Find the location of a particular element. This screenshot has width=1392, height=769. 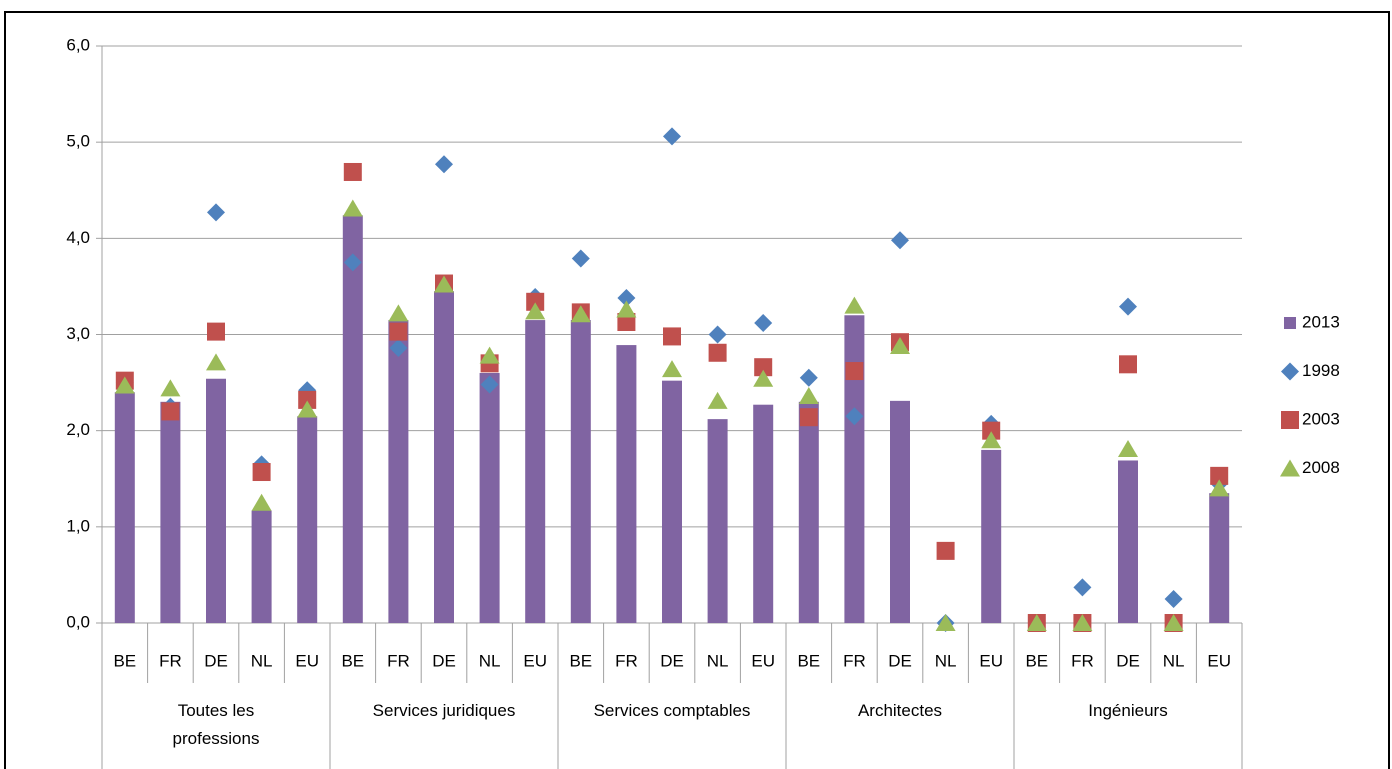

y-tick-label: 3,0 is located at coordinates (78, 333).